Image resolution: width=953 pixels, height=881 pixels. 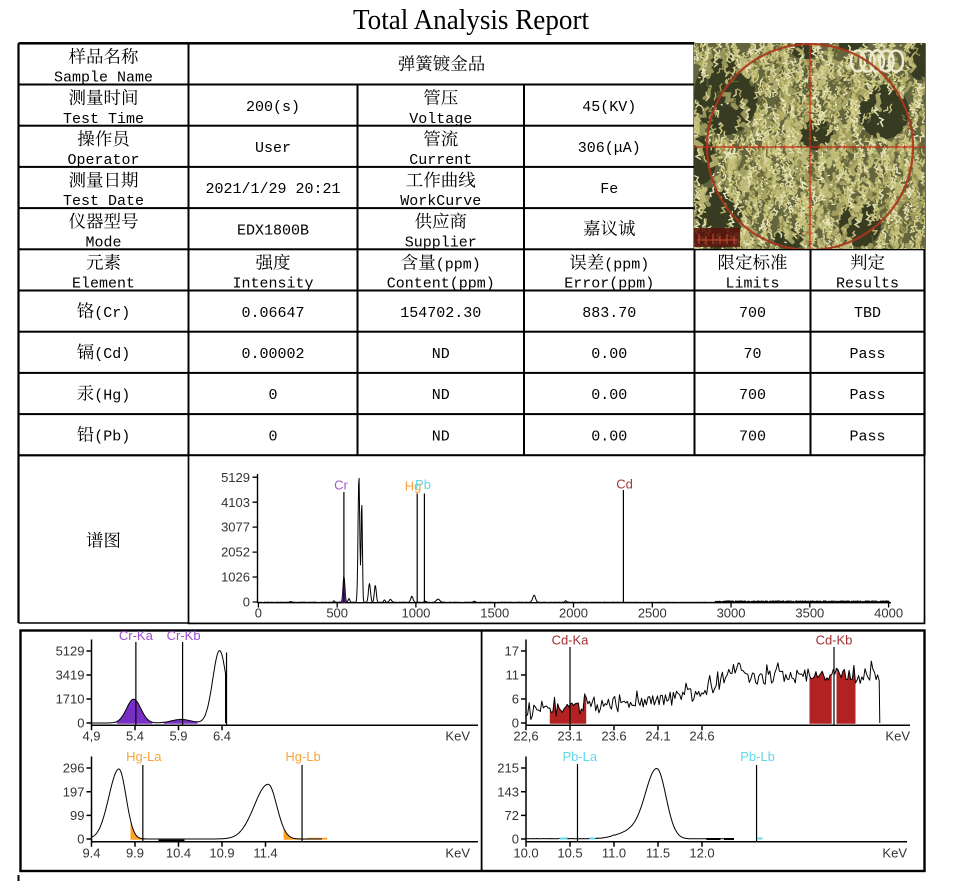 I want to click on svg-text: 306(μA), so click(x=609, y=148).